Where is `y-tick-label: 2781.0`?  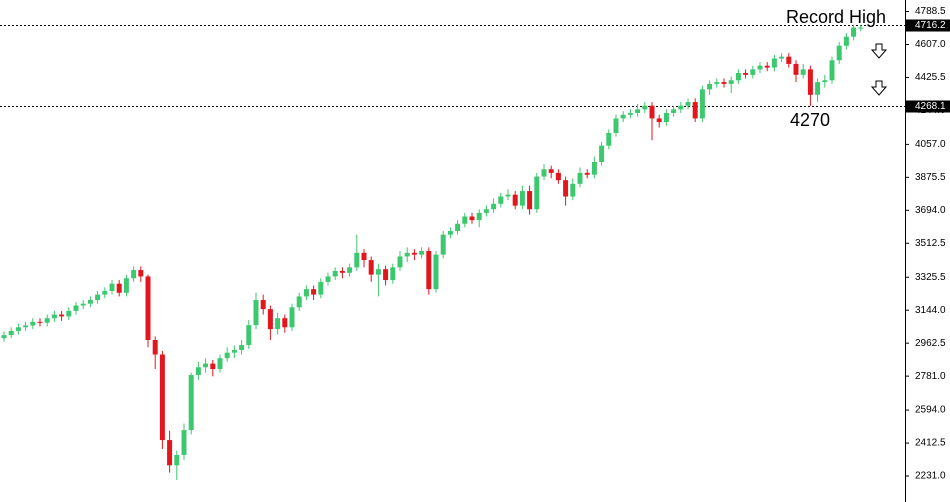 y-tick-label: 2781.0 is located at coordinates (930, 376).